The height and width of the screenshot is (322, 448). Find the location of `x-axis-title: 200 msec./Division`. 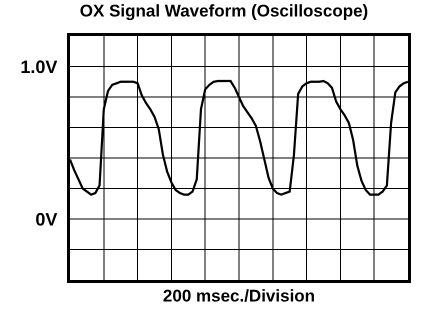

x-axis-title: 200 msec./Division is located at coordinates (239, 296).